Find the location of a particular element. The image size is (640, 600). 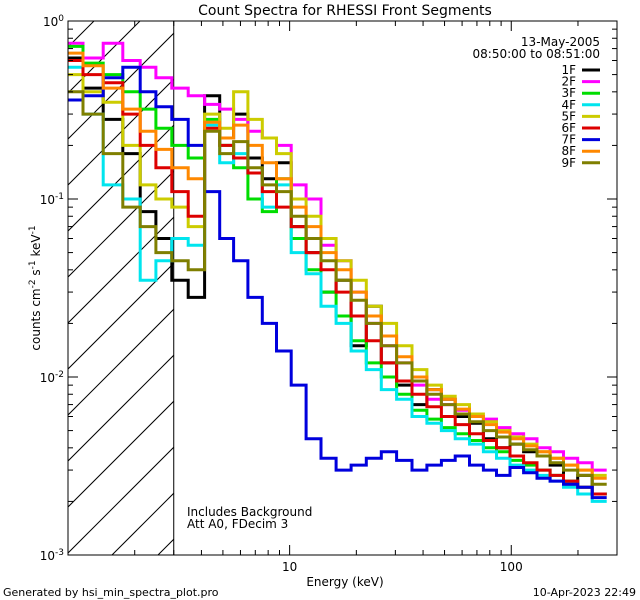

y-axis-label: counts cm-2 s-1 keV-1 is located at coordinates (35, 287).